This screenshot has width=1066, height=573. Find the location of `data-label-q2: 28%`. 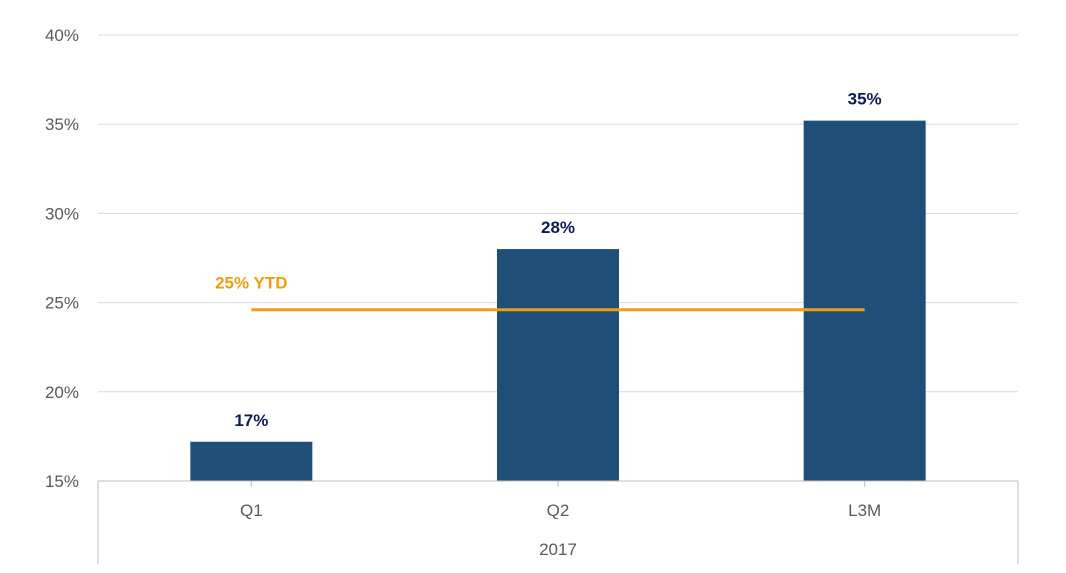

data-label-q2: 28% is located at coordinates (558, 227).